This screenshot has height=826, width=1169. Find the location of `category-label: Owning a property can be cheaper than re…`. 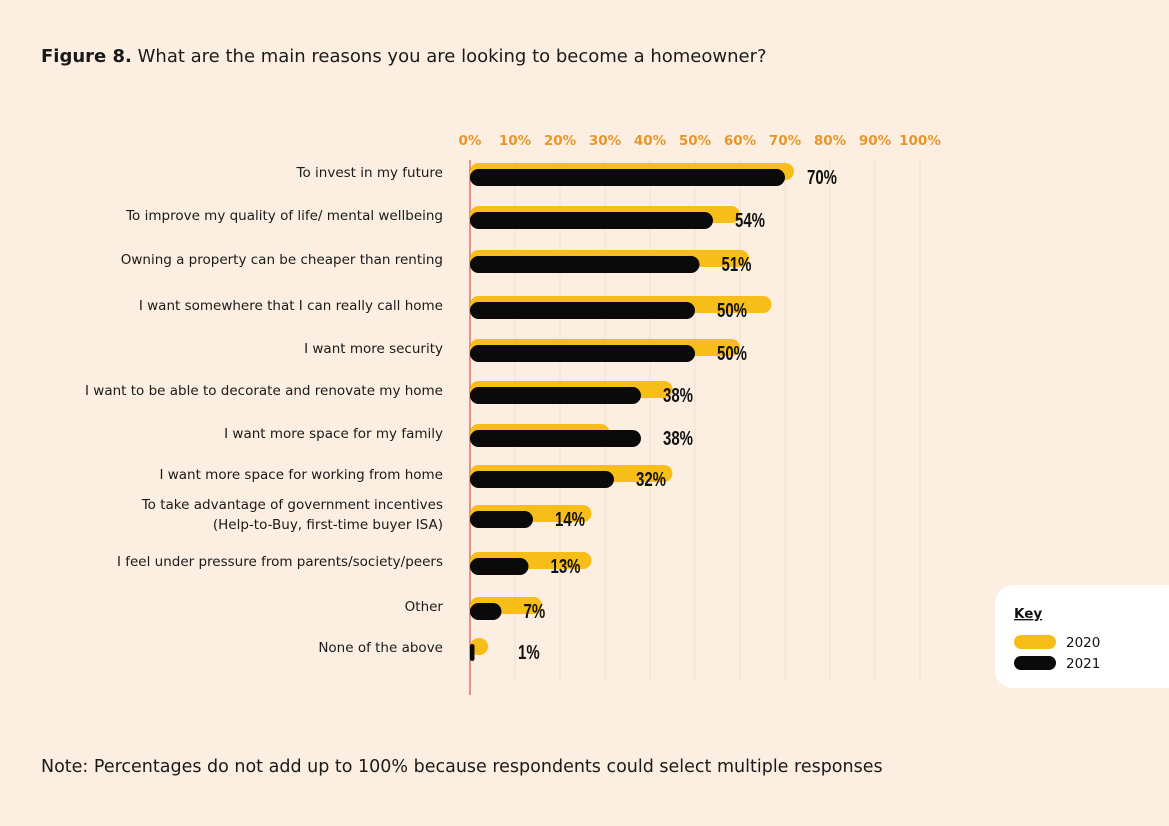

category-label: Owning a property can be cheaper than re… is located at coordinates (281, 260).